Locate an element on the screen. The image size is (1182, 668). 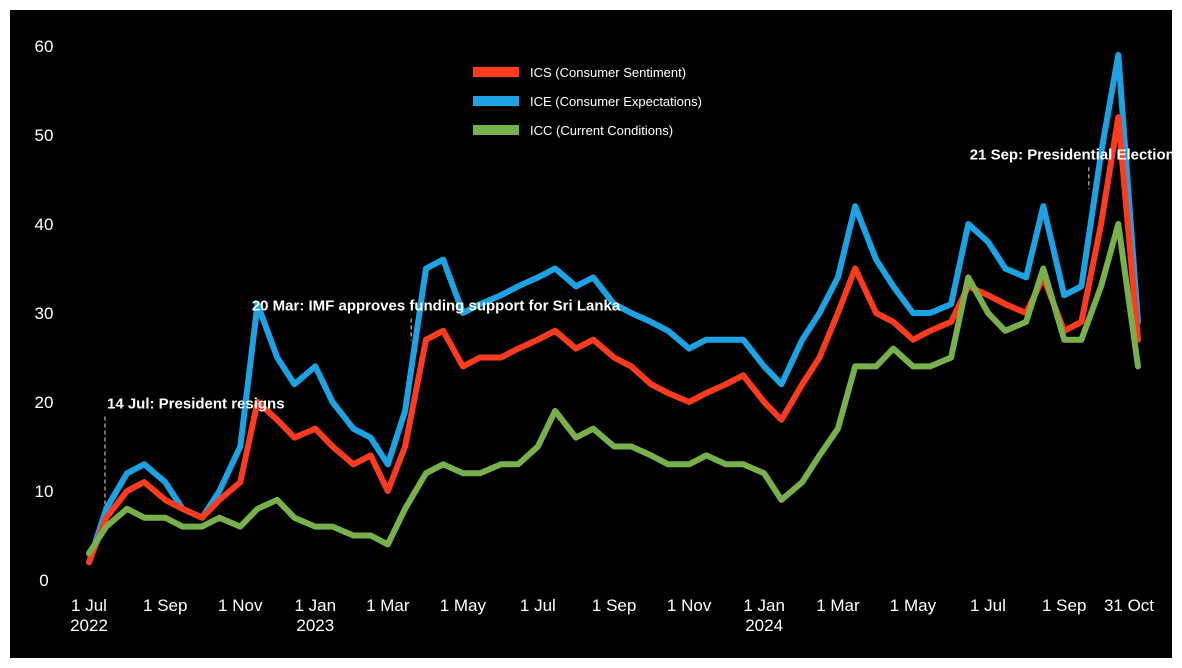
y-tick-label: 30 is located at coordinates (44, 313).